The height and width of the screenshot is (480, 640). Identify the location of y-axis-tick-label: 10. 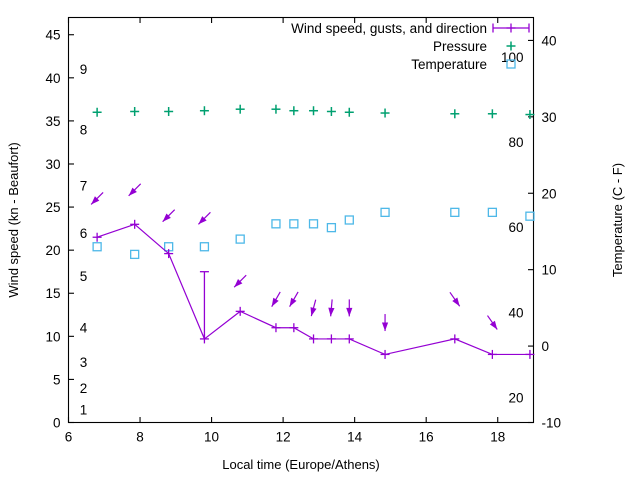
(52, 336).